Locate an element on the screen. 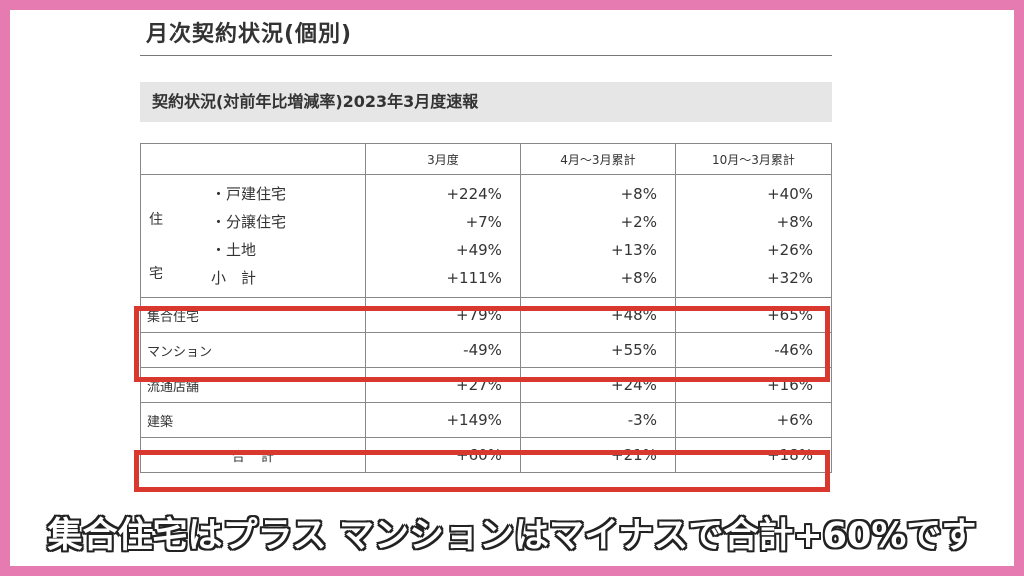 The width and height of the screenshot is (1024, 576). value-cell: +149% is located at coordinates (442, 420).